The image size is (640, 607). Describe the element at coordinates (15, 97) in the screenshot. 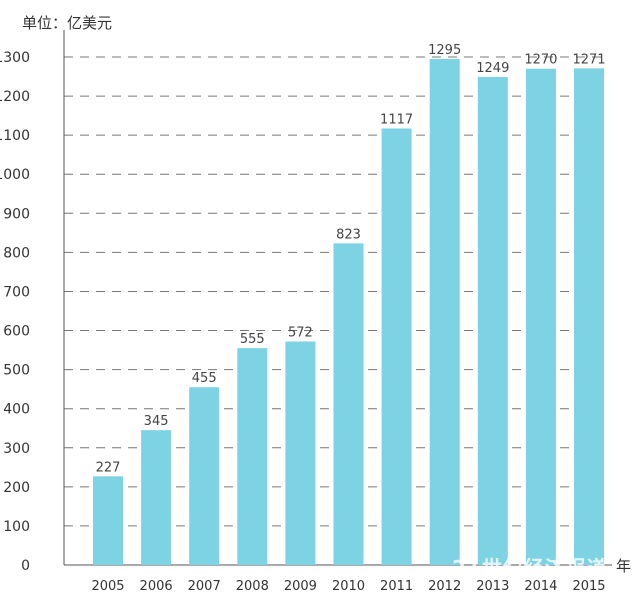

I see `y-tick-label: 1200` at that location.